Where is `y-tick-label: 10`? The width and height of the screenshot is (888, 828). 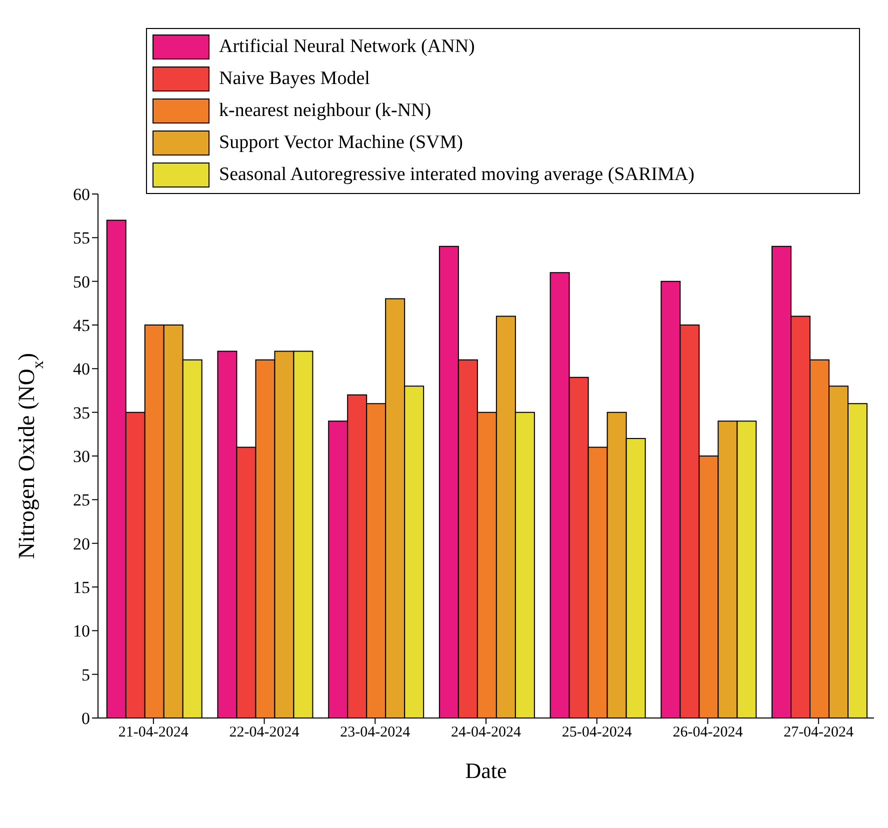
y-tick-label: 10 is located at coordinates (81, 631).